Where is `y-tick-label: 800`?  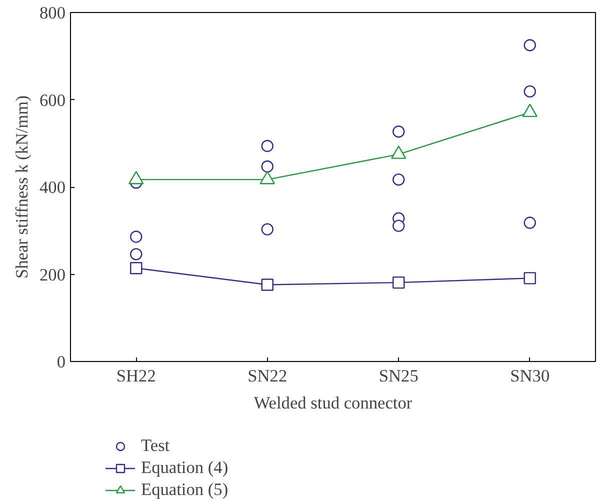 y-tick-label: 800 is located at coordinates (53, 13).